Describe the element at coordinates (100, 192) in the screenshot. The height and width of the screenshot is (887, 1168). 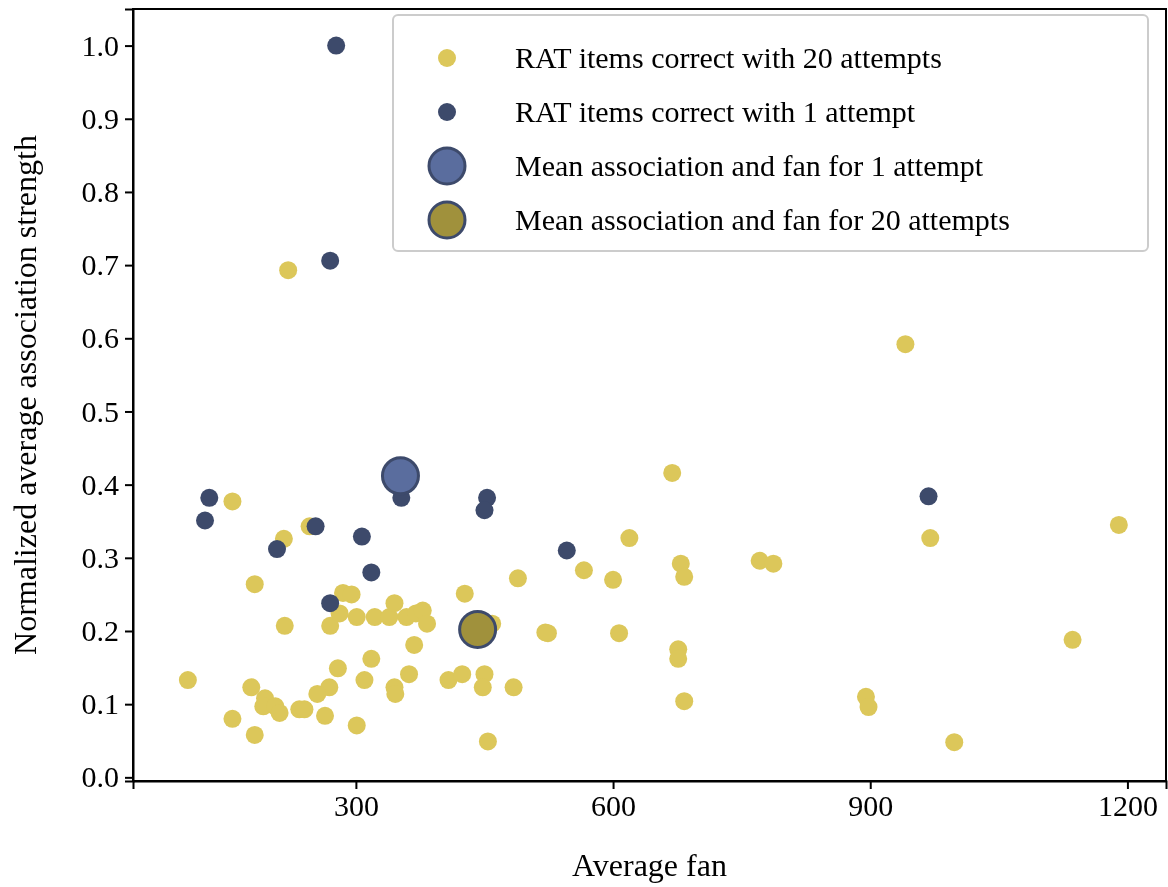
I see `y-tick-label: 0.8` at that location.